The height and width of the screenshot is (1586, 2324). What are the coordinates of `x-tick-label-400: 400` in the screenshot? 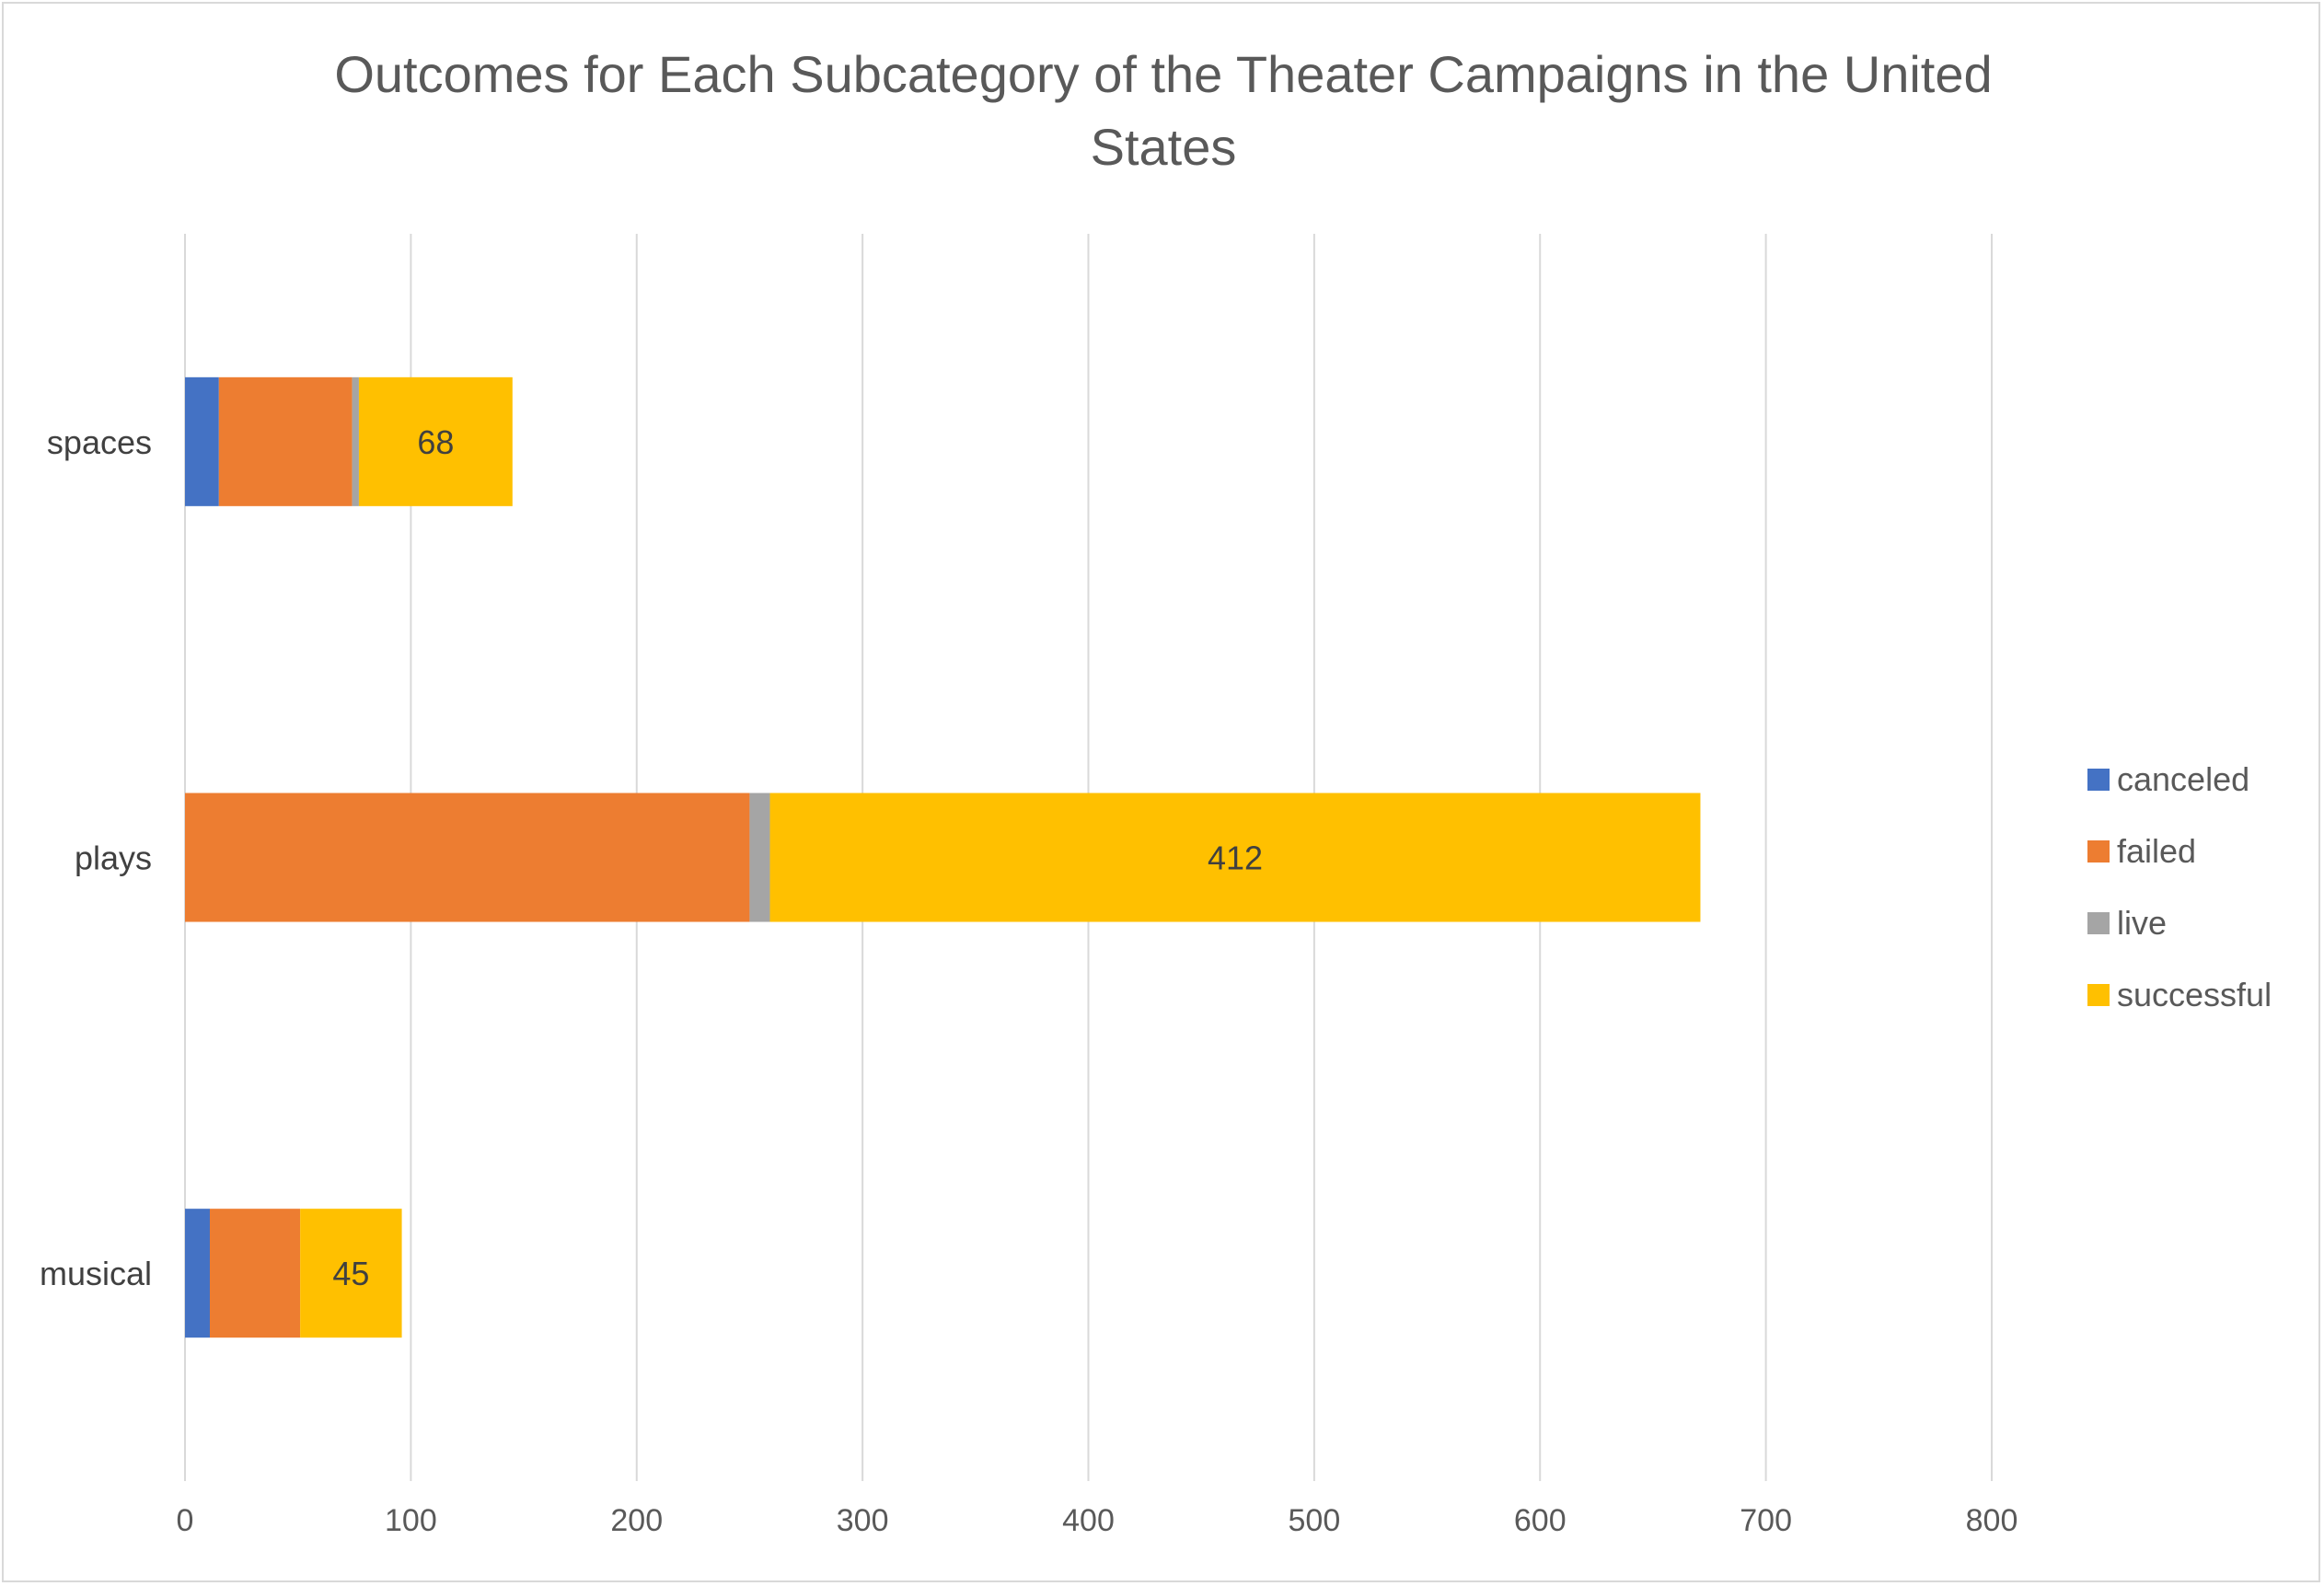 It's located at (1088, 1521).